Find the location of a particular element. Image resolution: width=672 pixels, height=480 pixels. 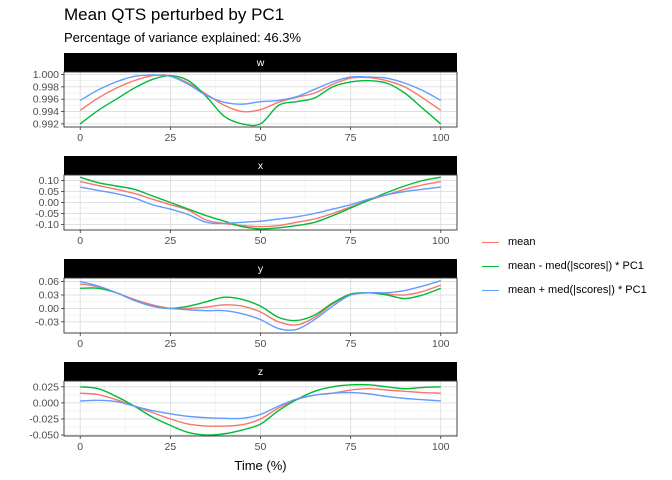

y-tick-label: 1.000 is located at coordinates (46, 75).